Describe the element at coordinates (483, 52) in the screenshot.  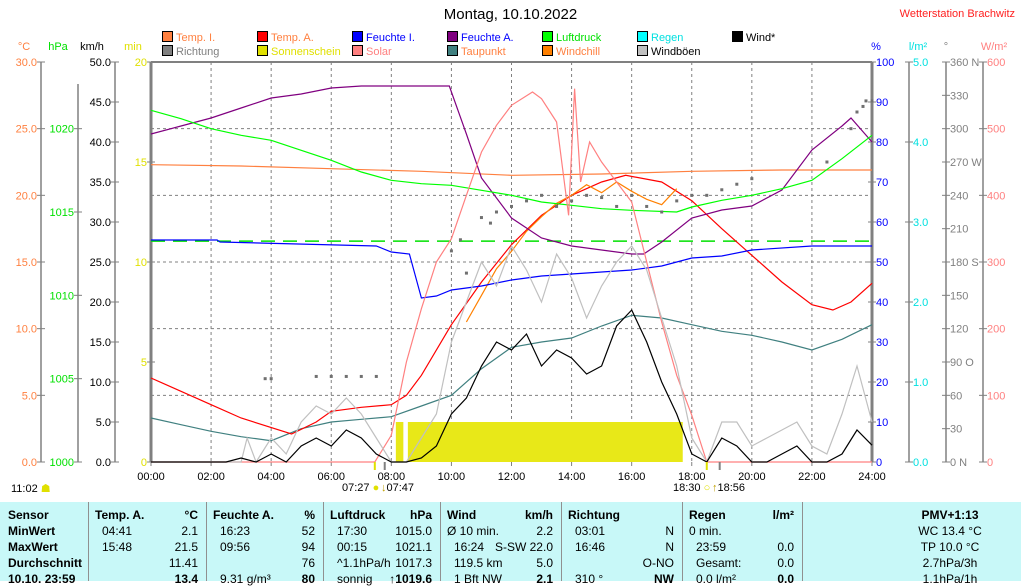
I see `legend-label: Taupunkt` at that location.